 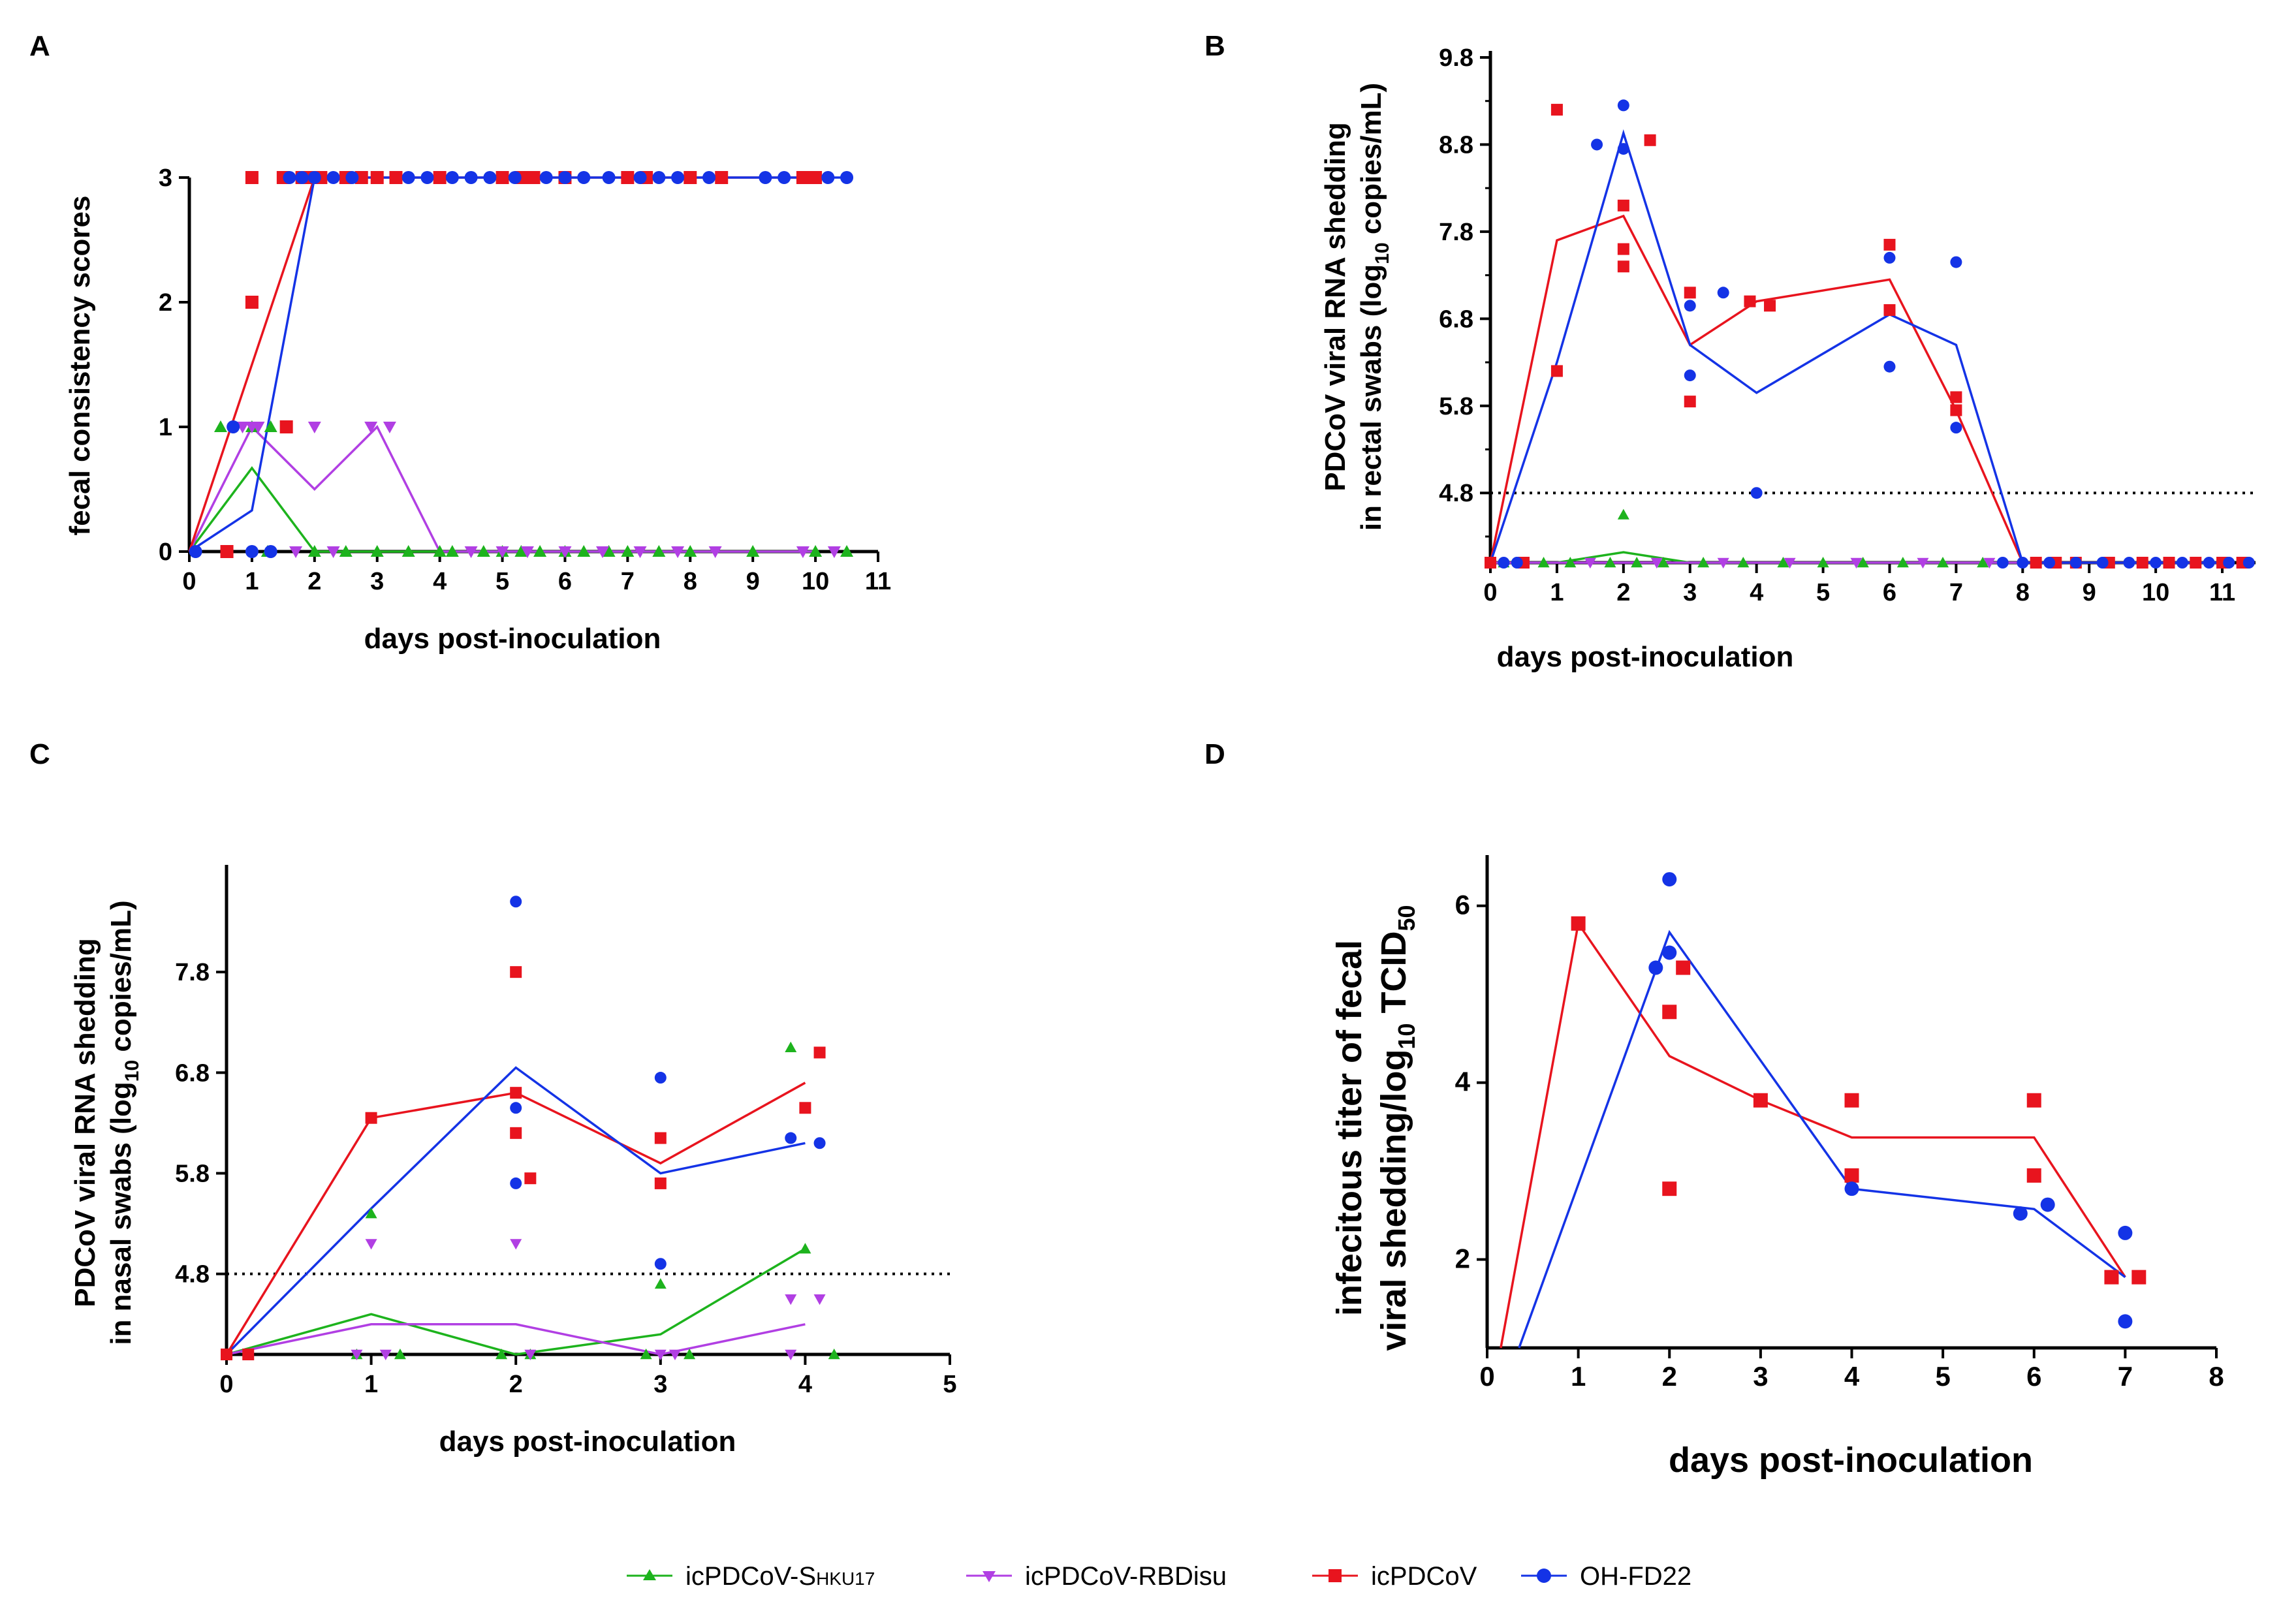 What do you see at coordinates (1335, 307) in the screenshot?
I see `panel-b-y-axis-title-line1: PDCoV viral RNA shedding` at bounding box center [1335, 307].